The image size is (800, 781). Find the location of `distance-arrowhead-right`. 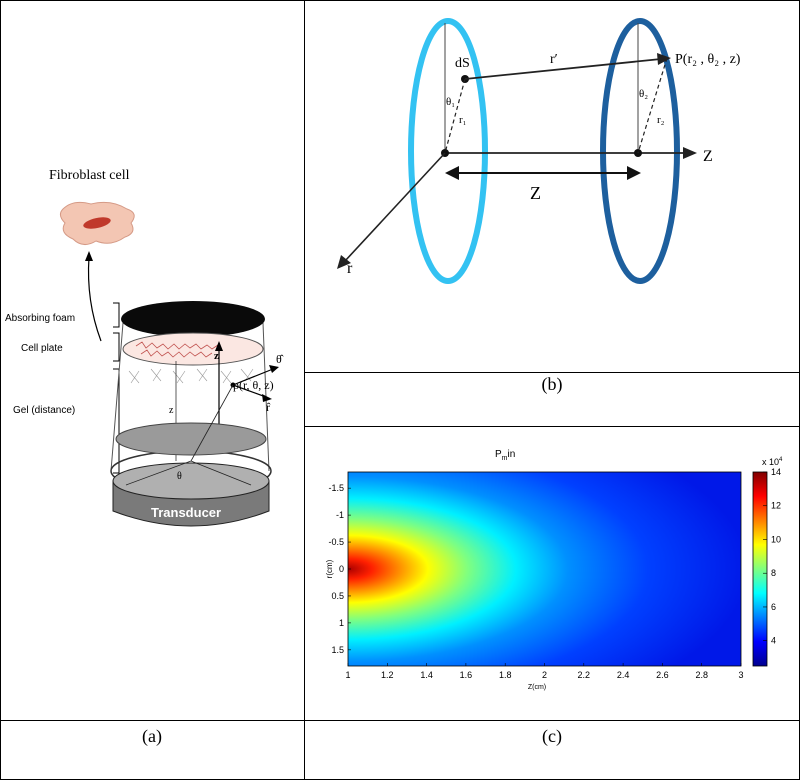

distance-arrowhead-right is located at coordinates (634, 173).